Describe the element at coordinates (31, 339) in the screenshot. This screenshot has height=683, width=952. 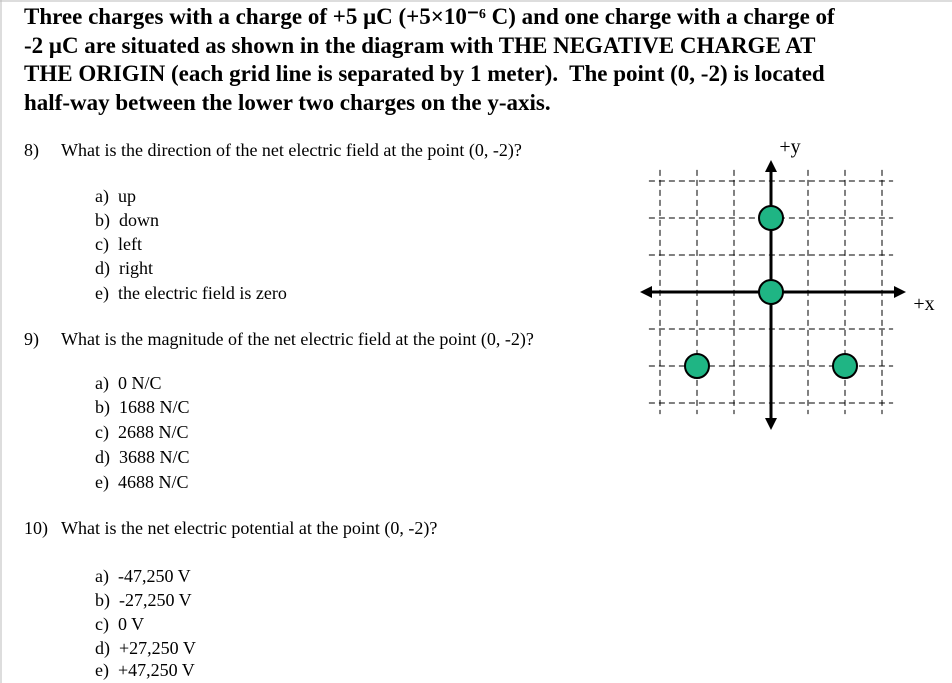
I see `question-number: 9)` at that location.